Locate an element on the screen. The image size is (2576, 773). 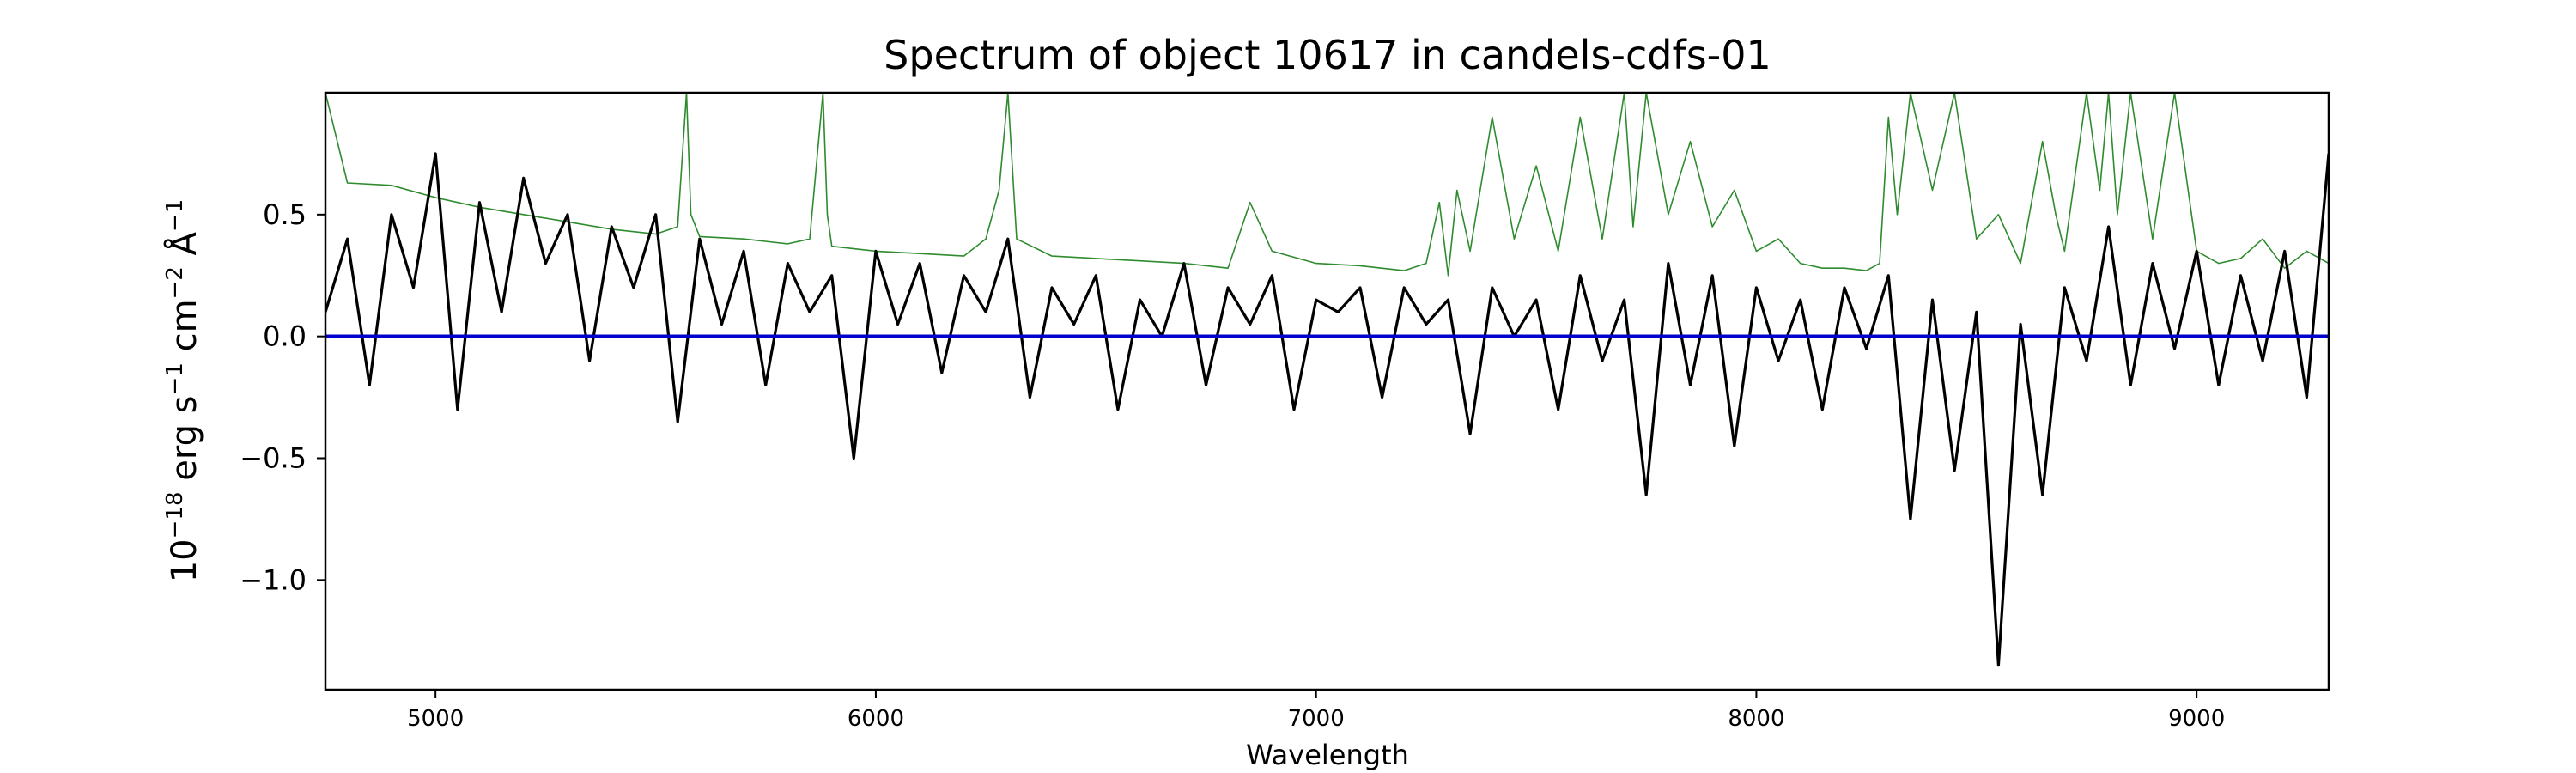
x-axis-label: Wavelength is located at coordinates (1327, 755).